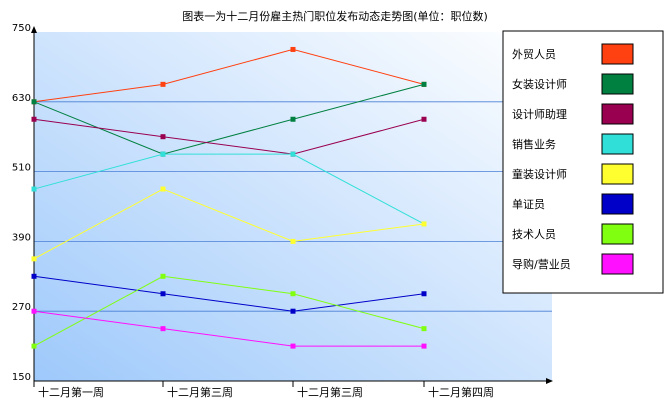 The width and height of the screenshot is (671, 404). Describe the element at coordinates (534, 234) in the screenshot. I see `legend-label-6: 技术人员` at that location.